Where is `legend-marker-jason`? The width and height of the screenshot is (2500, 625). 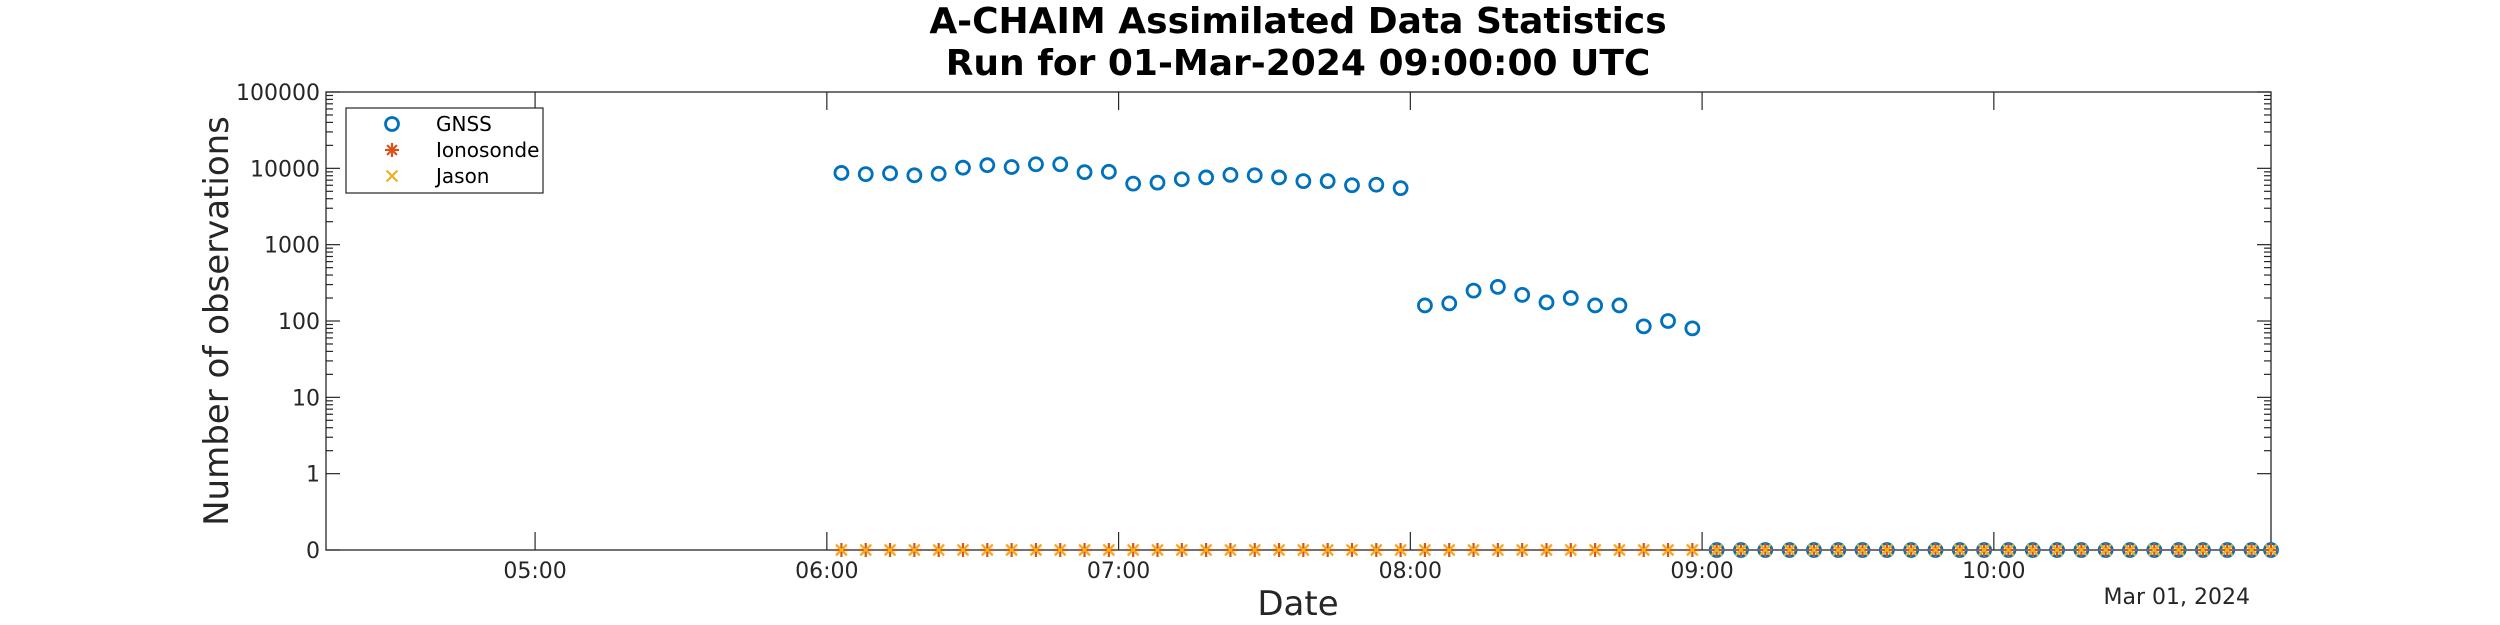 legend-marker-jason is located at coordinates (392, 176).